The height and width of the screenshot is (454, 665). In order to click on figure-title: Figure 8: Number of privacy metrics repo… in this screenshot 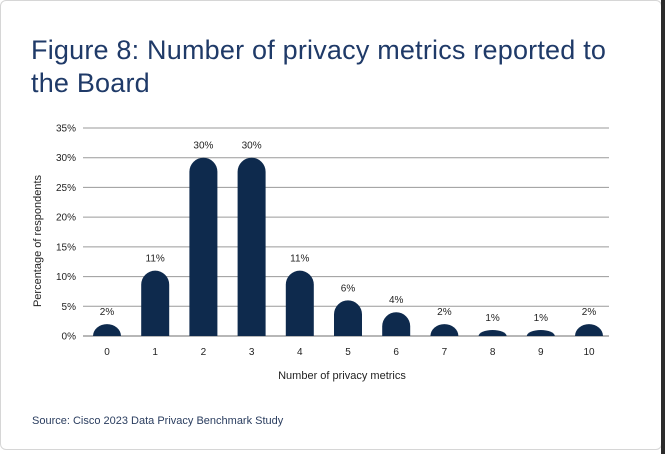, I will do `click(319, 66)`.